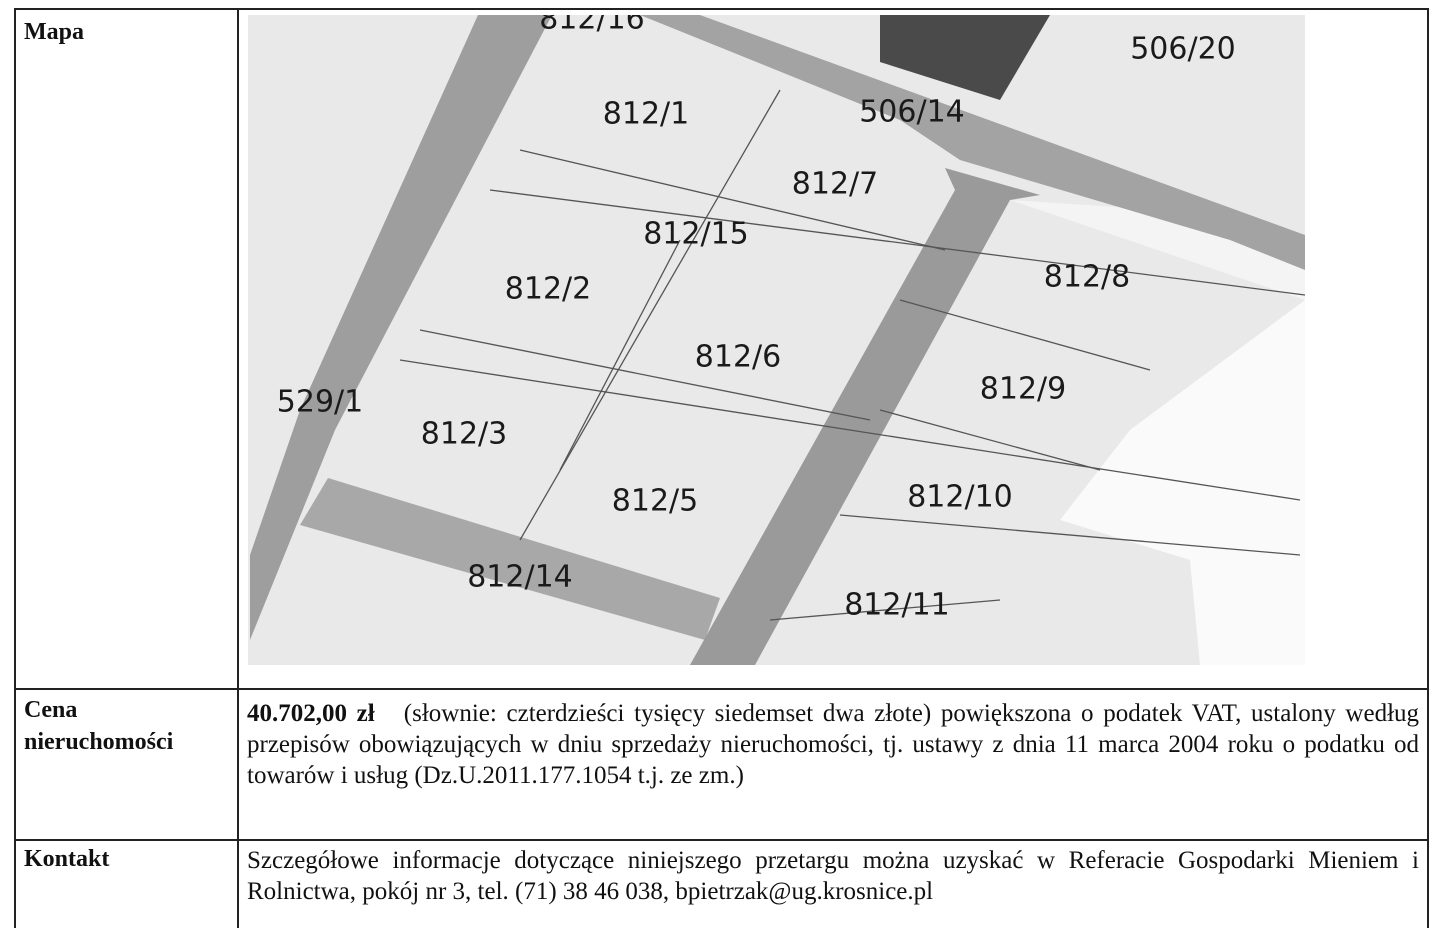 This screenshot has width=1429, height=928. Describe the element at coordinates (1023, 389) in the screenshot. I see `parcel-label: 812/9` at that location.